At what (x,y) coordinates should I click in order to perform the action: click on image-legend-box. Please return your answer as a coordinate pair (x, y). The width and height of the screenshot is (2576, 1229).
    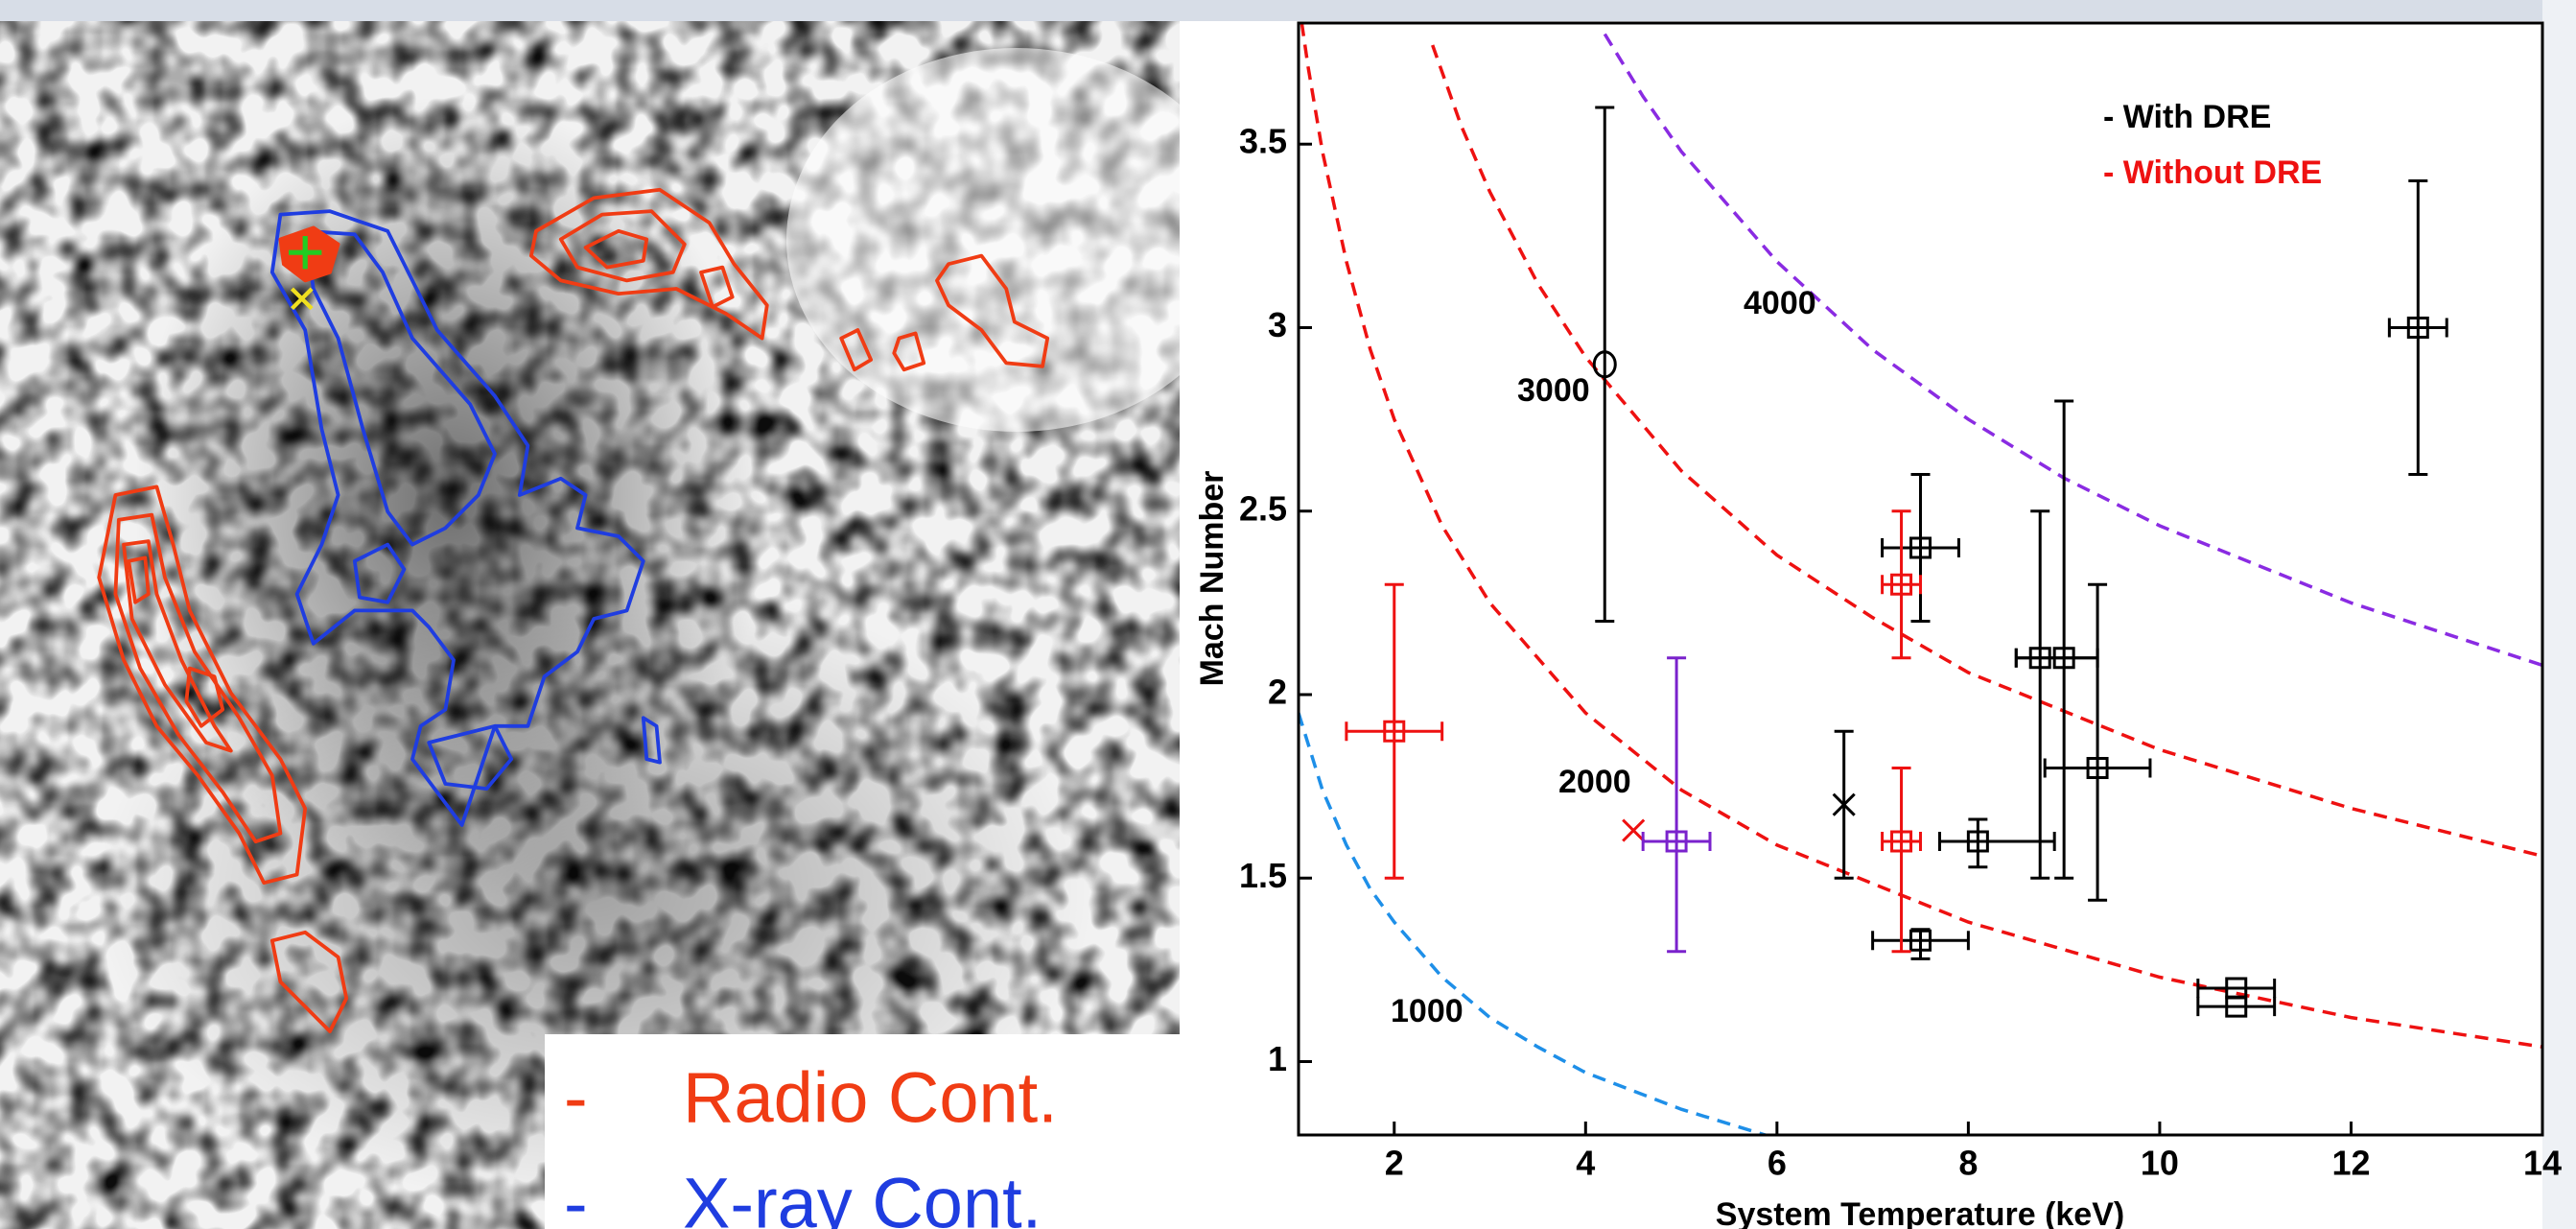
    Looking at the image, I should click on (862, 1131).